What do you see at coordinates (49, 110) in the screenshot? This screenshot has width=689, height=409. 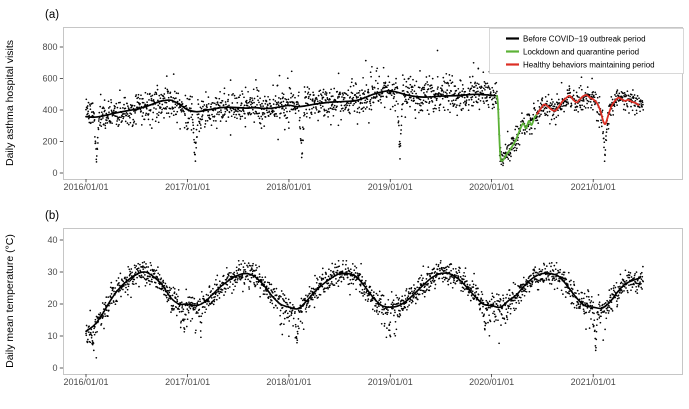 I see `y-tick-label: 400` at bounding box center [49, 110].